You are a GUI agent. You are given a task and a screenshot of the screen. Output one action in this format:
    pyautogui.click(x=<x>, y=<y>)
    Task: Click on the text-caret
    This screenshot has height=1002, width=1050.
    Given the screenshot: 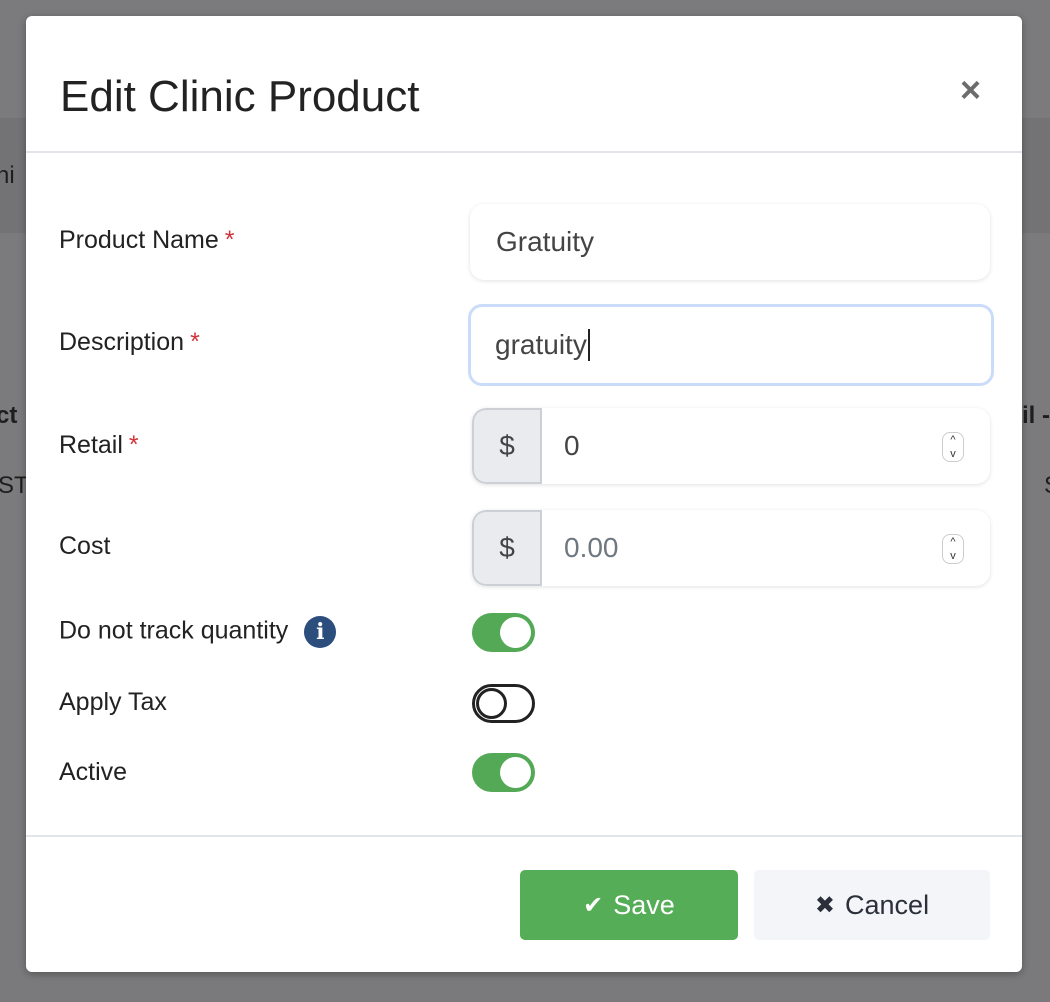 What is the action you would take?
    pyautogui.click(x=588, y=345)
    